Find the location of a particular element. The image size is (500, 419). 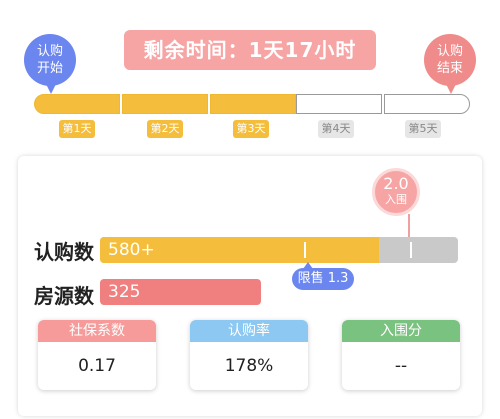

housing-count-value: 325 is located at coordinates (124, 292).